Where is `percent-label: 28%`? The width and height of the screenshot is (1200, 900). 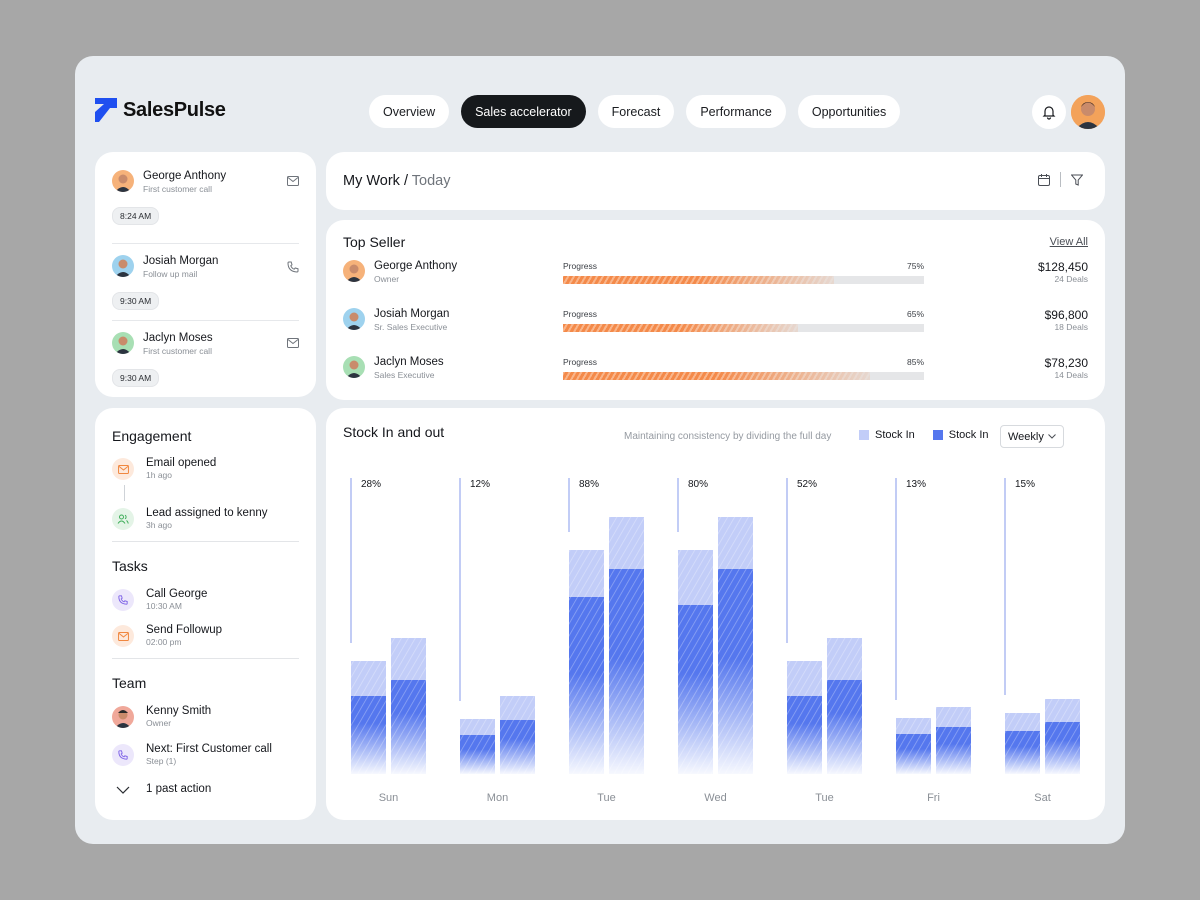
percent-label: 28% is located at coordinates (371, 484).